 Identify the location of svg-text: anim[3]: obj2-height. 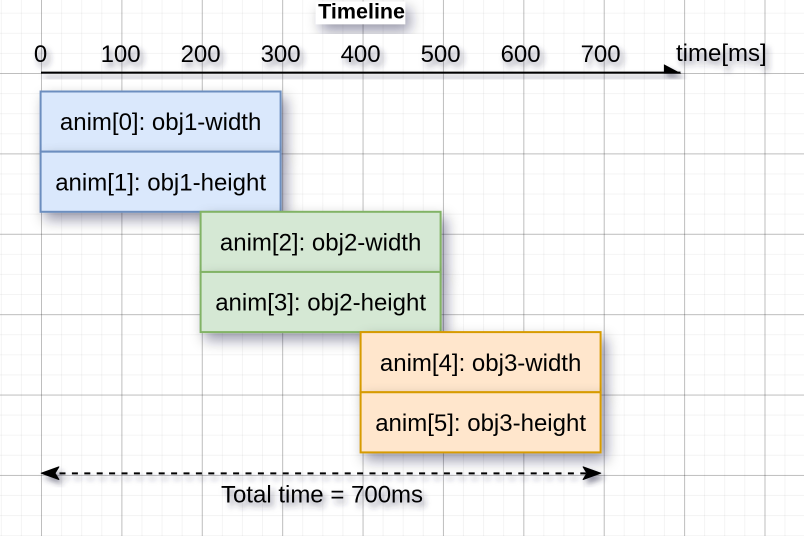
(320, 303).